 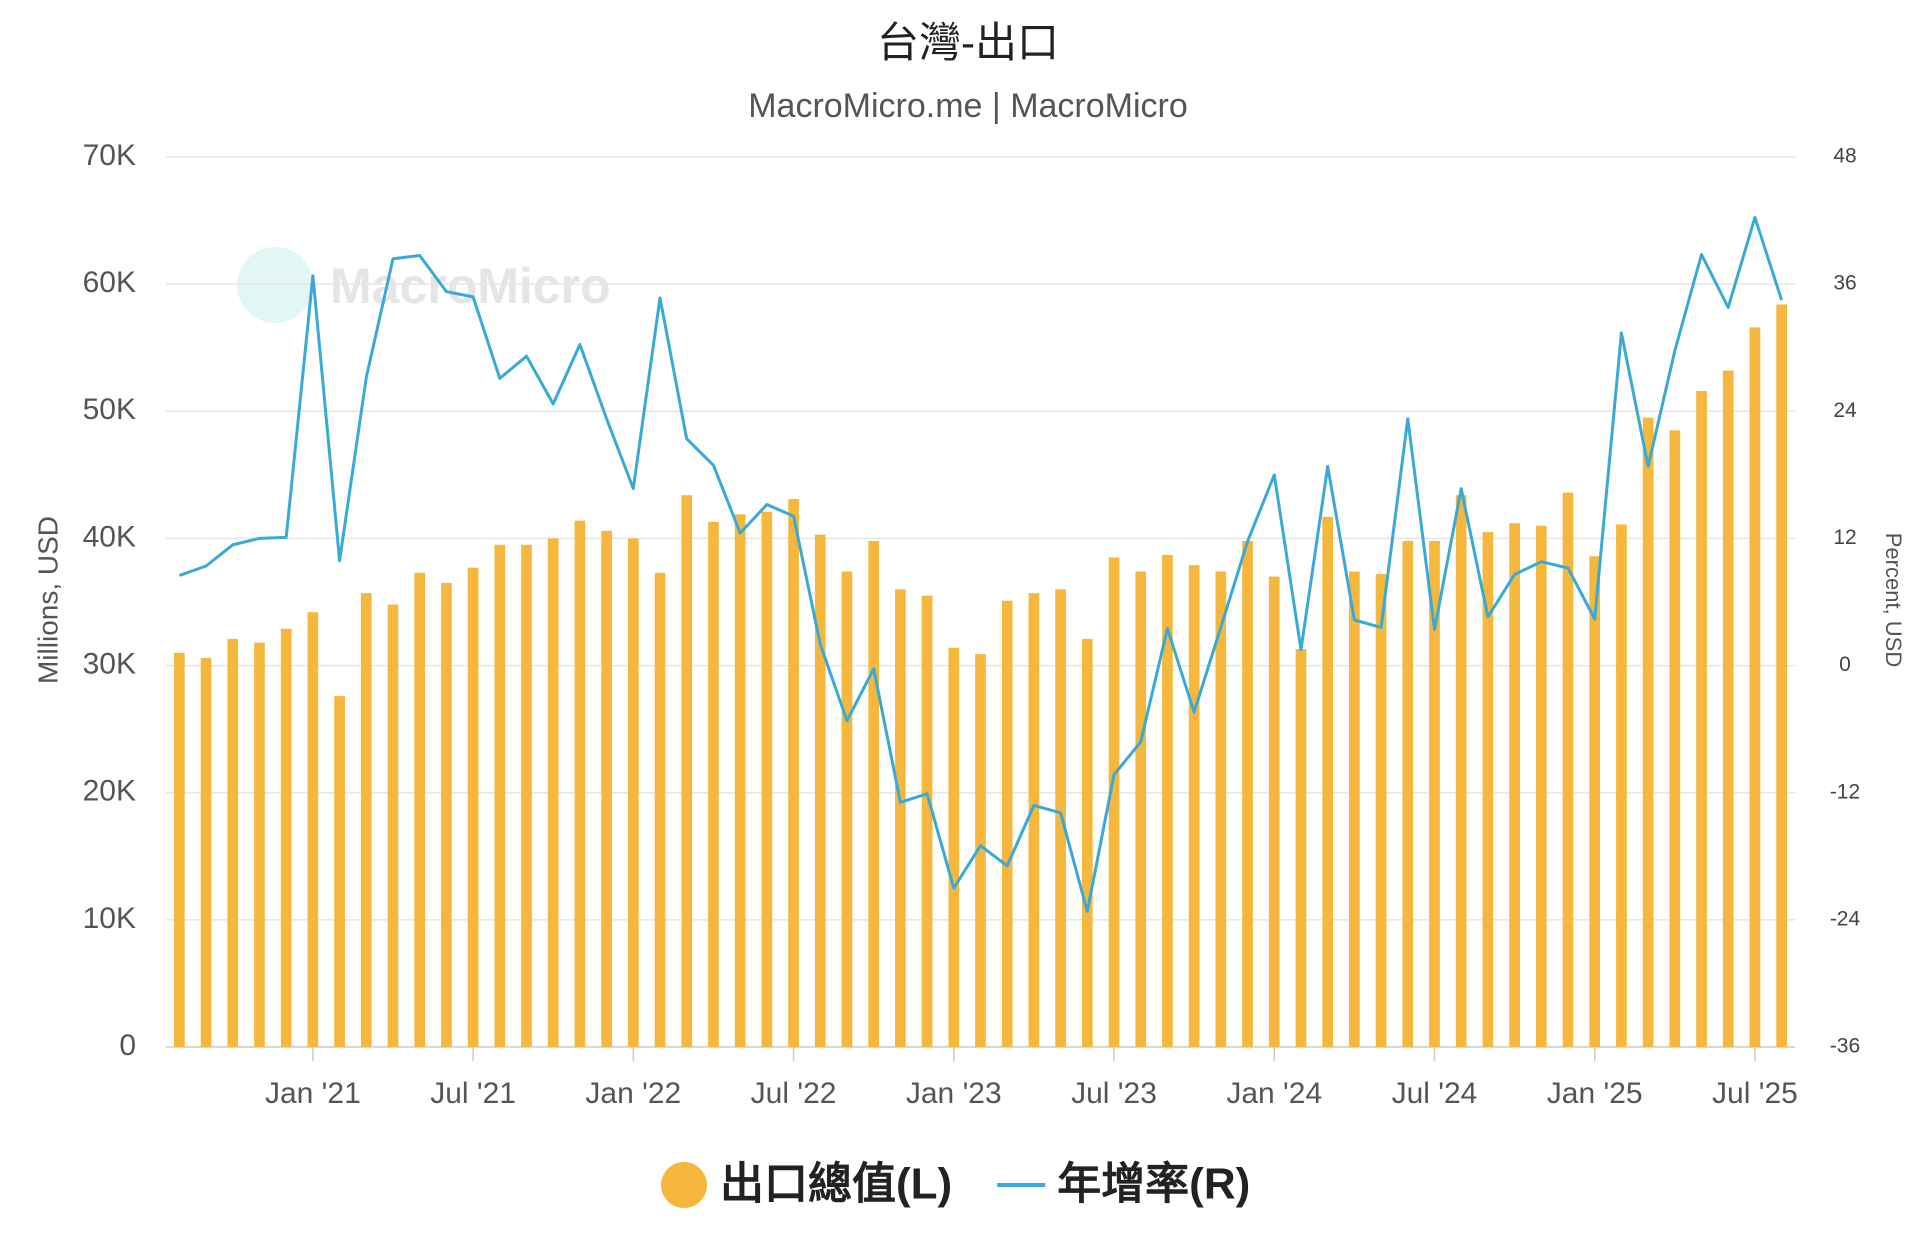 I want to click on chart-title: 台灣-出口, so click(x=968, y=42).